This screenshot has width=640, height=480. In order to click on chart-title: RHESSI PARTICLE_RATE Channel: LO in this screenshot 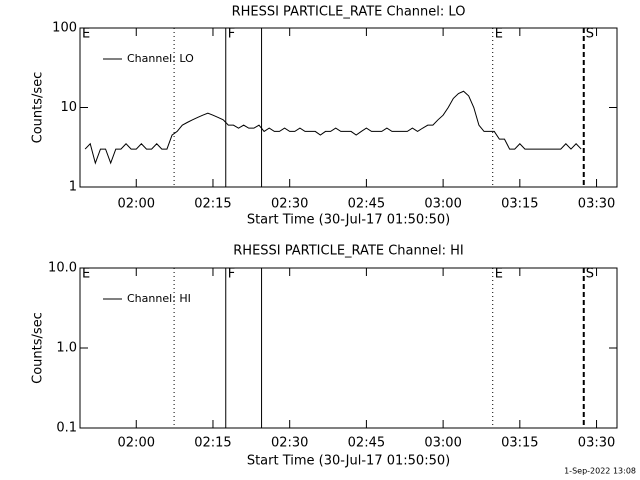, I will do `click(349, 12)`.